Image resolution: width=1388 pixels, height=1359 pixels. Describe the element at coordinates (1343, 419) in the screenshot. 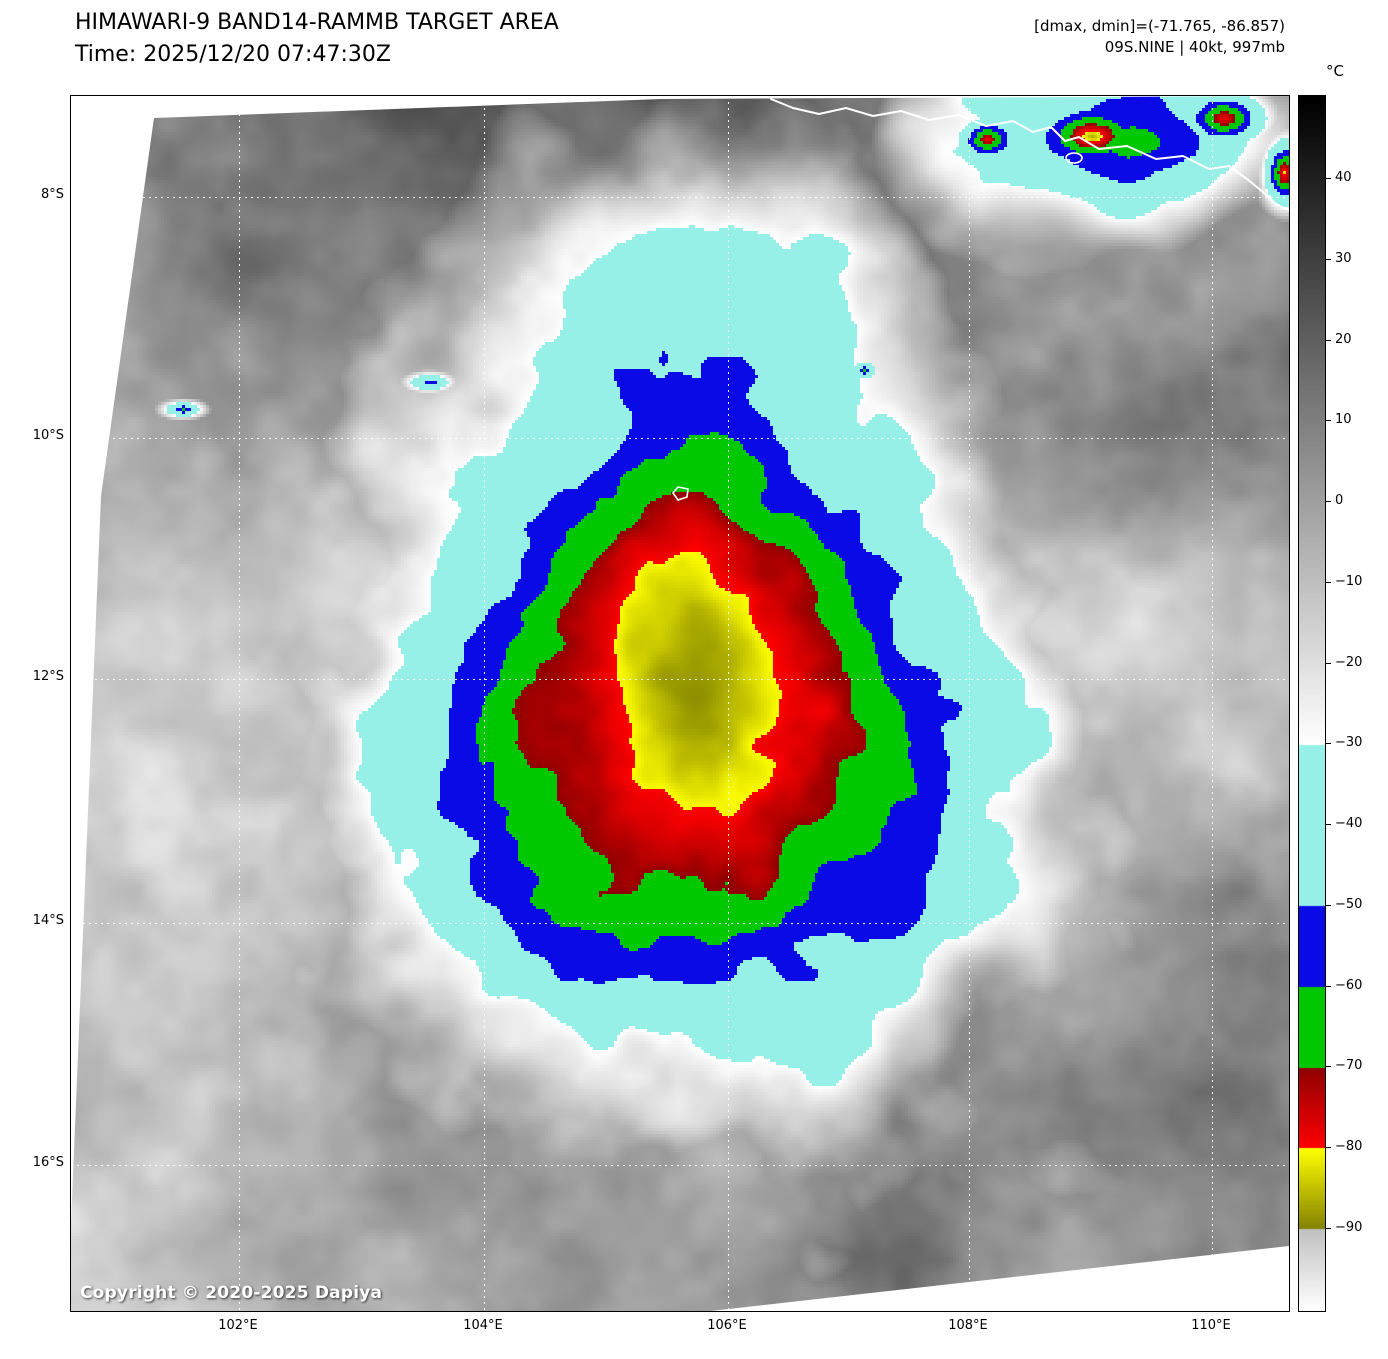

I see `colorbar-tick-label: 10` at that location.